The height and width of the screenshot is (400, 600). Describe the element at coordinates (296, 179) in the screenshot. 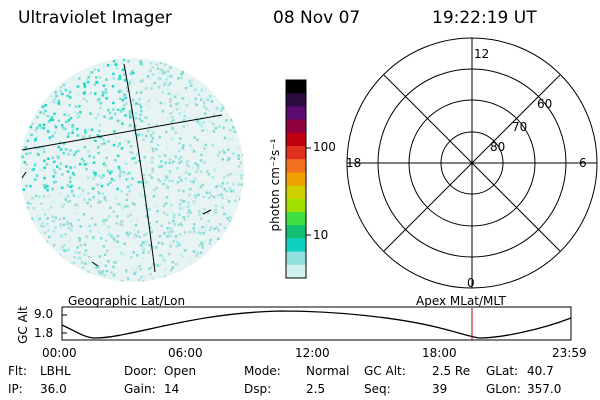

I see `colorbar-frame` at that location.